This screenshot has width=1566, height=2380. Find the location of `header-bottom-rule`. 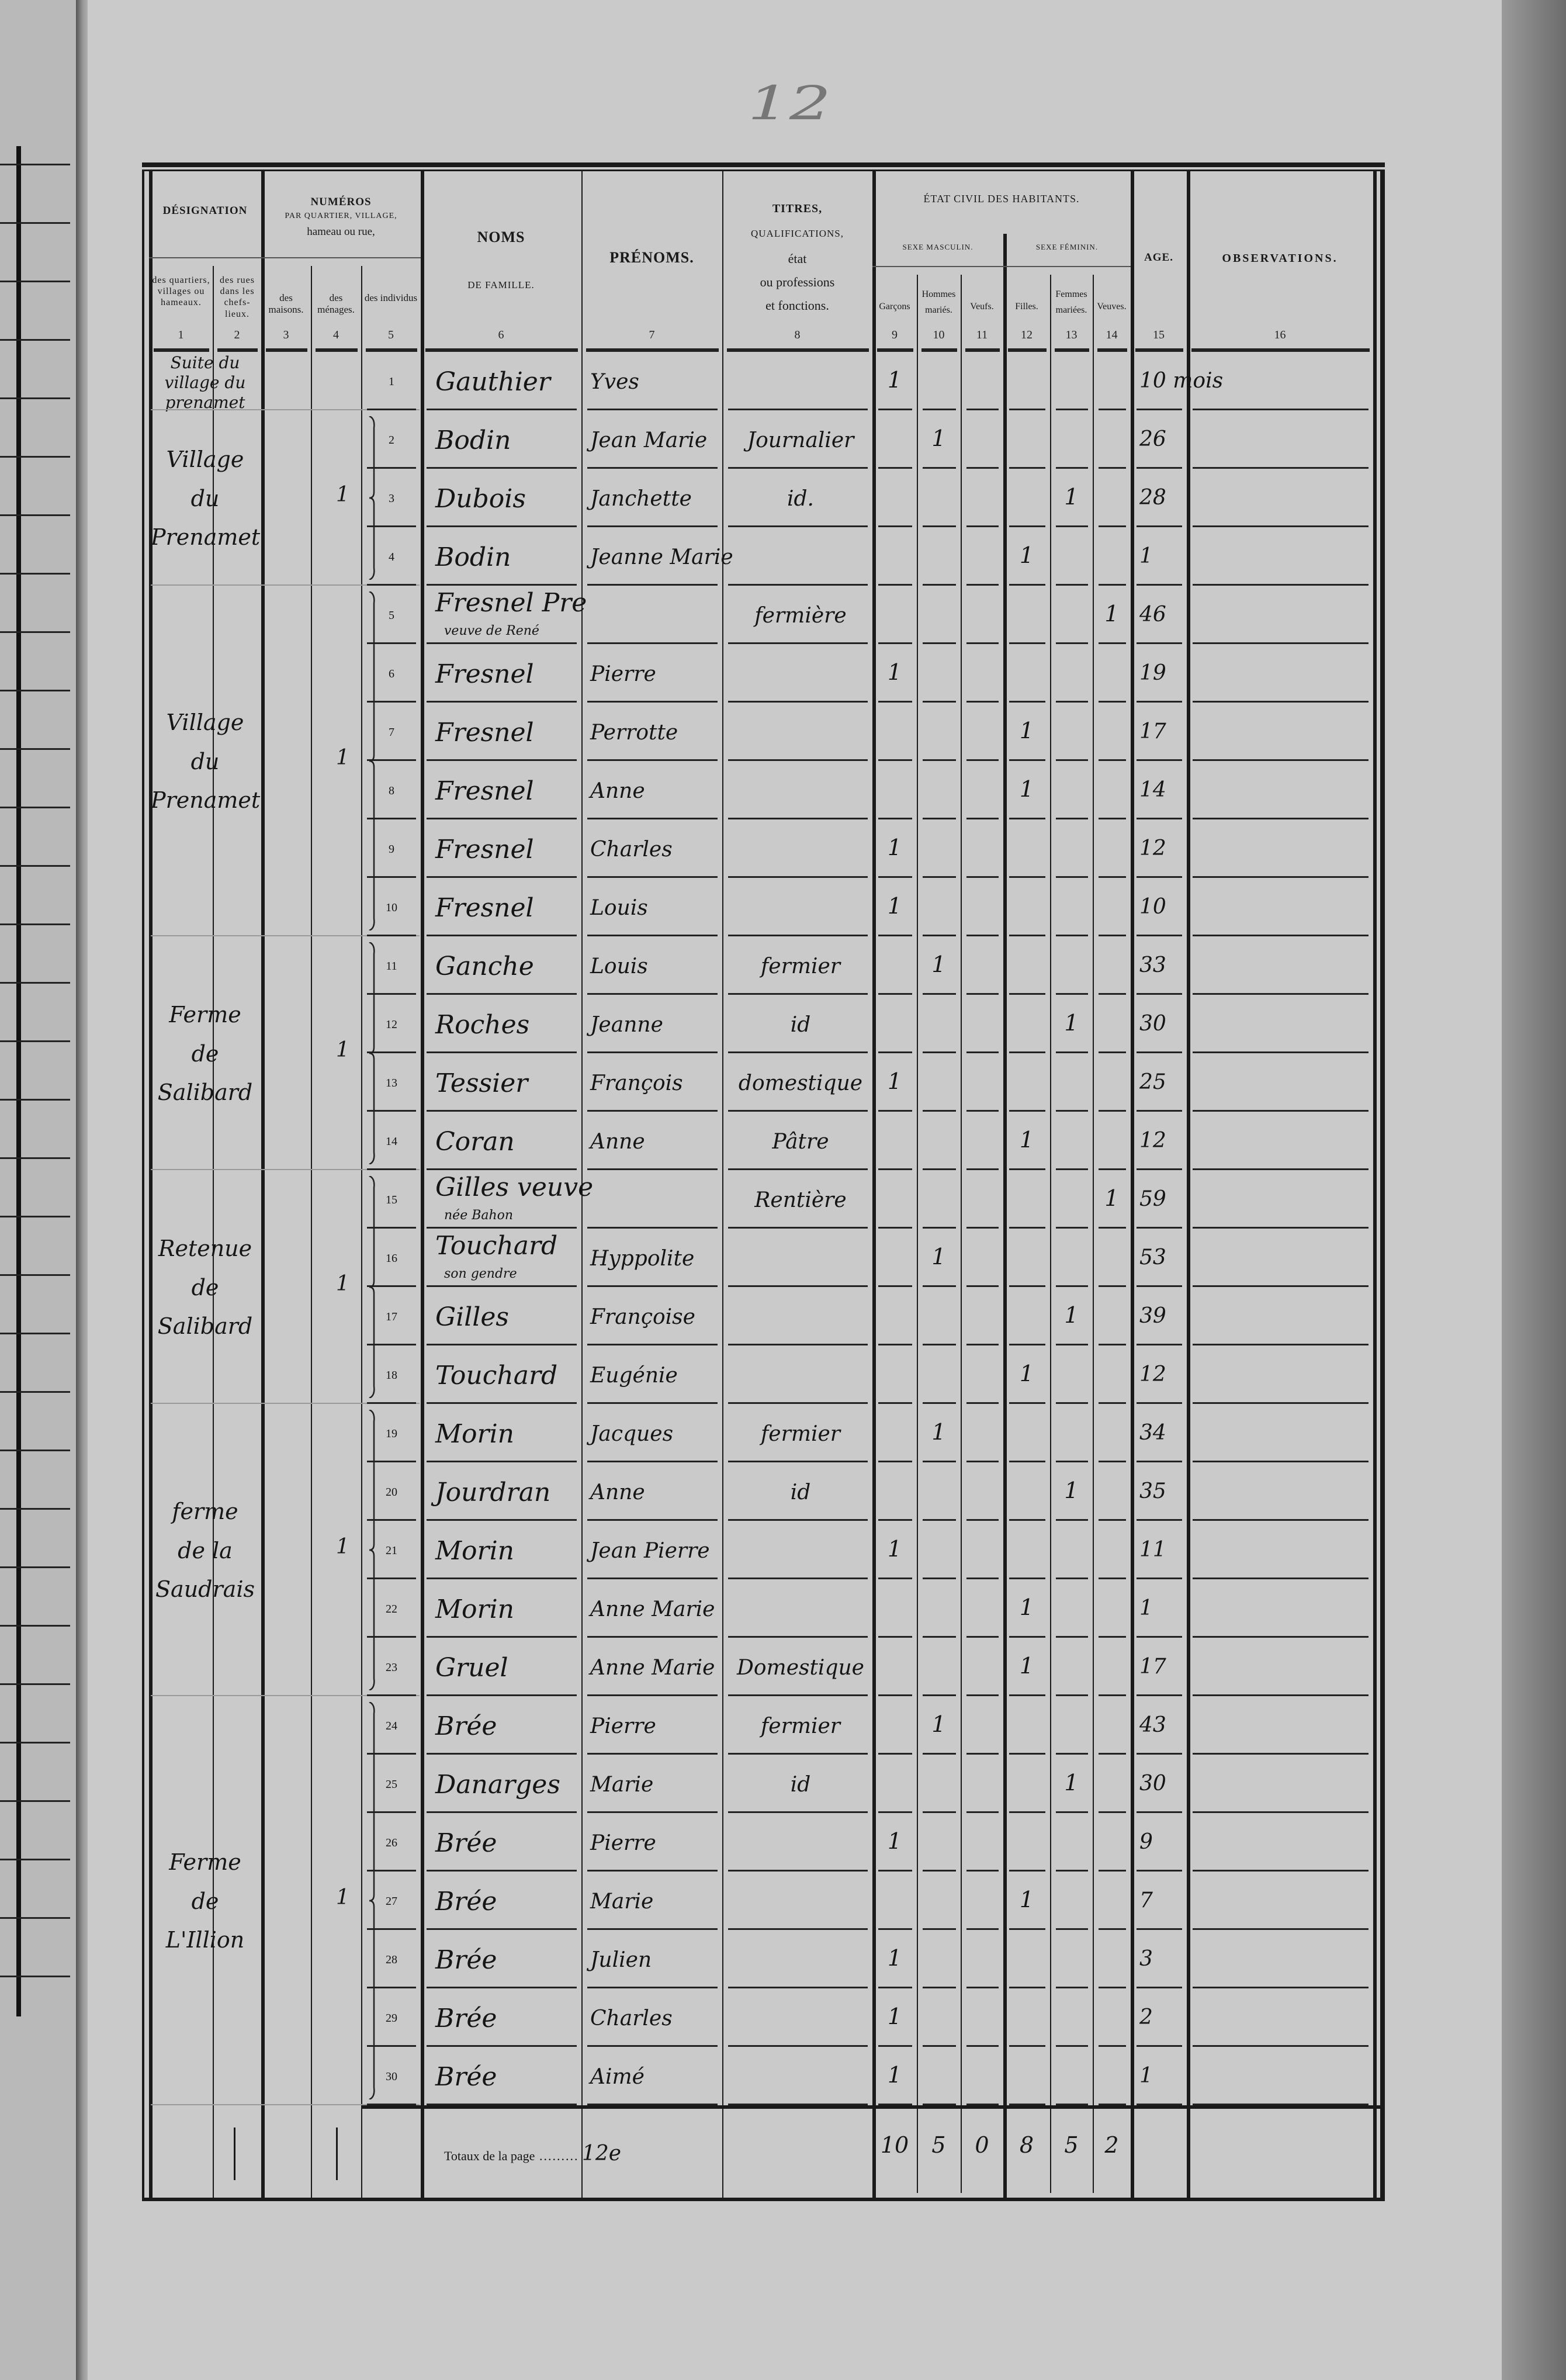

header-bottom-rule is located at coordinates (939, 350).